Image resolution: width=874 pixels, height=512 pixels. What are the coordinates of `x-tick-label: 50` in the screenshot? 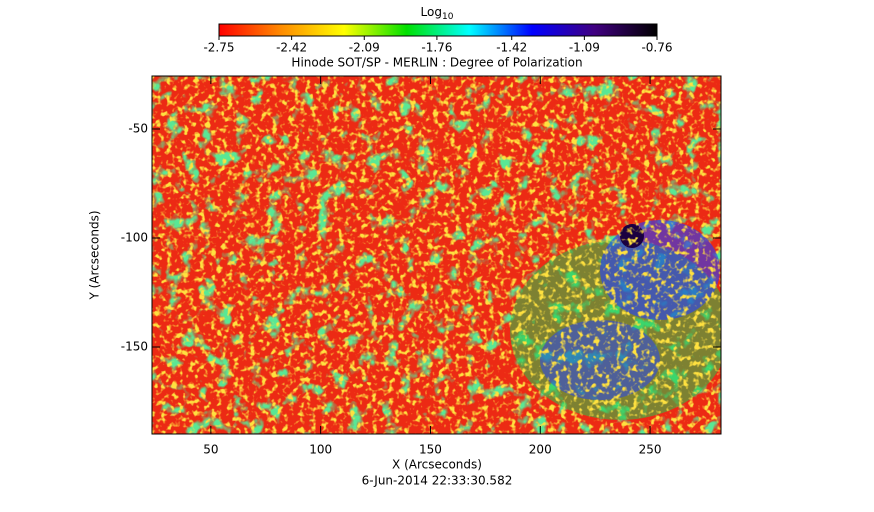 It's located at (210, 450).